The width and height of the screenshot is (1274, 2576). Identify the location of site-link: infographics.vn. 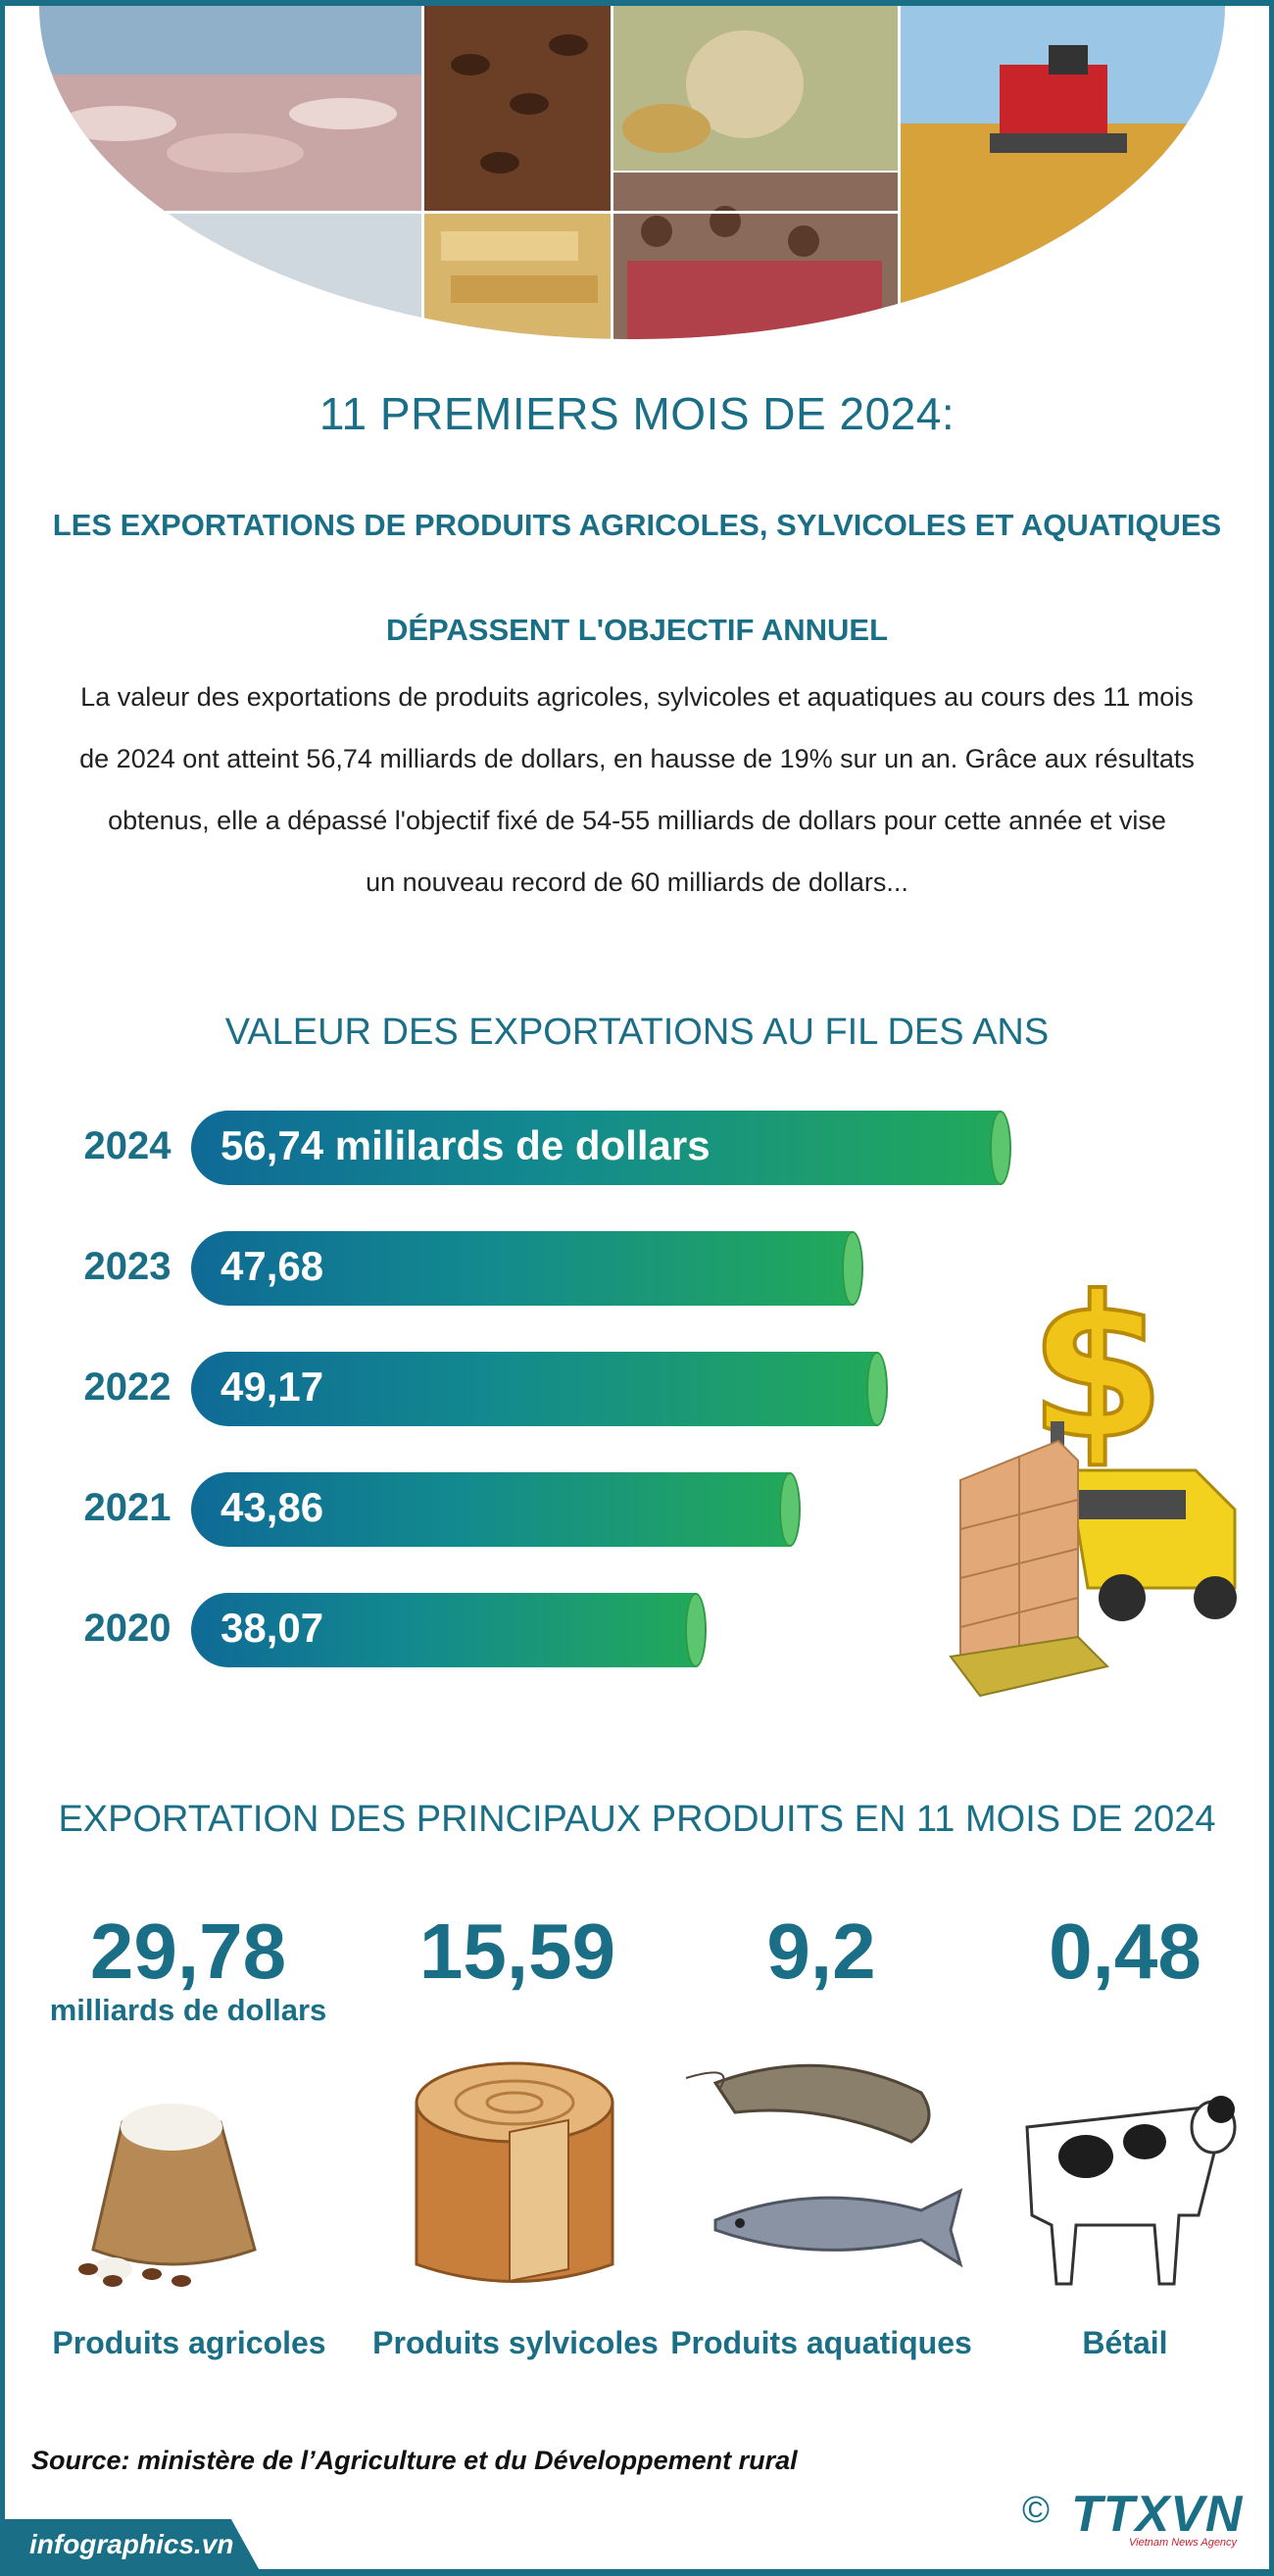
(131, 2544).